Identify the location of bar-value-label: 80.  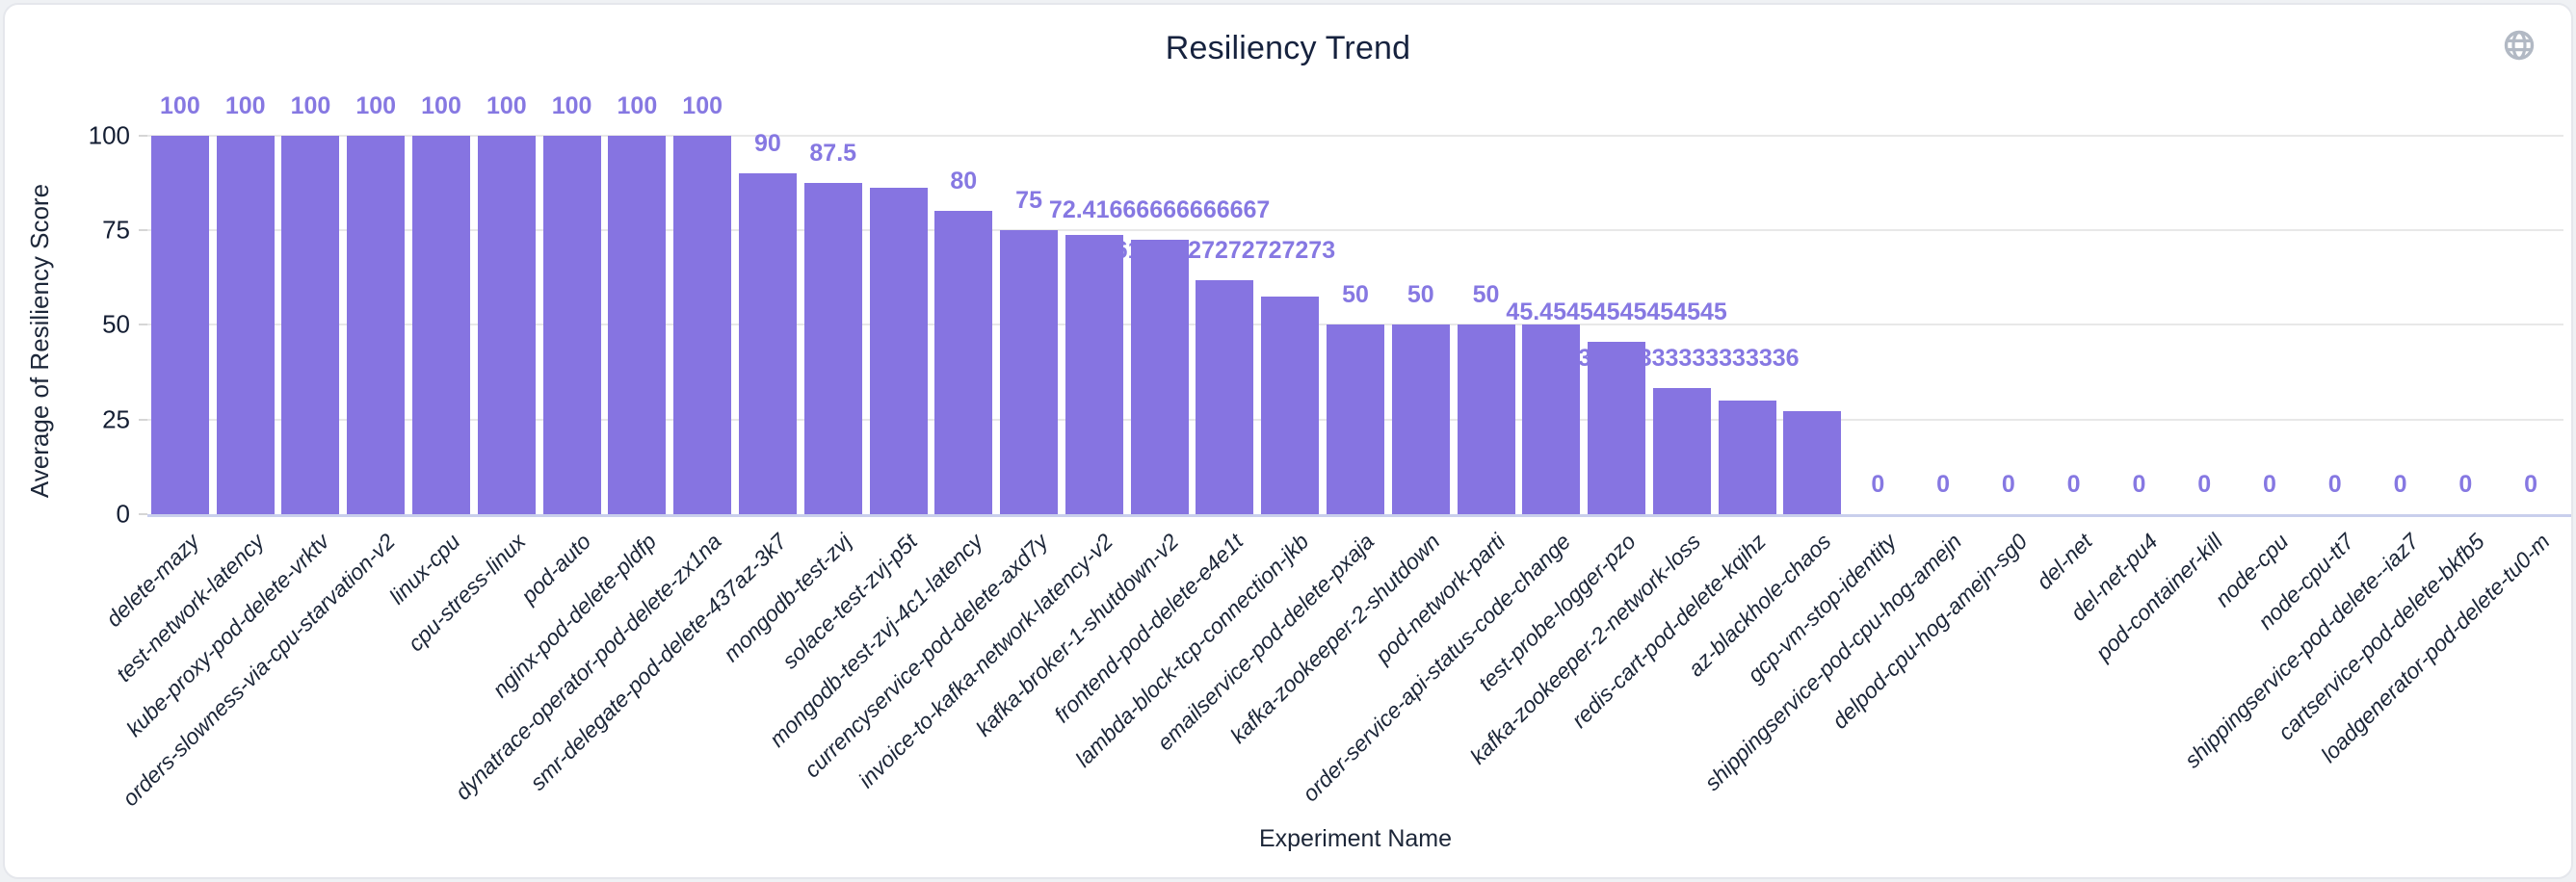
(964, 181).